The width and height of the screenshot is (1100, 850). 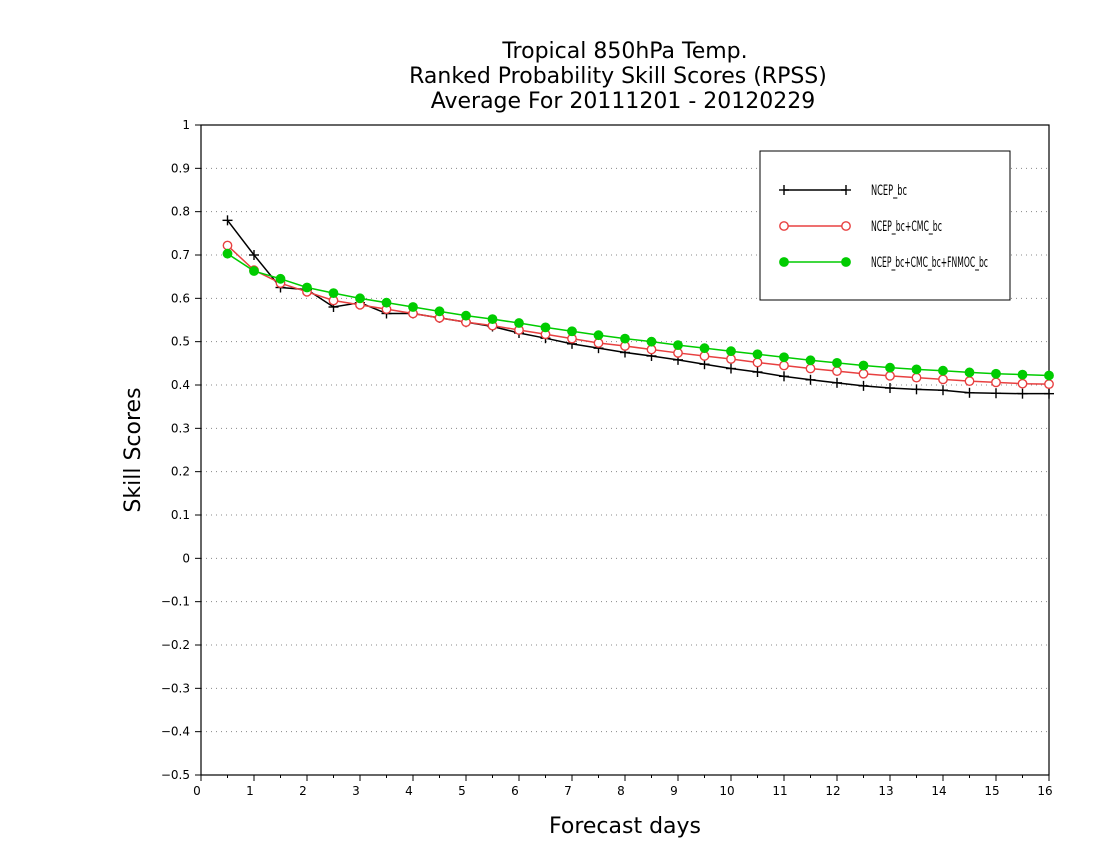 I want to click on x-tick-label: 0, so click(x=197, y=791).